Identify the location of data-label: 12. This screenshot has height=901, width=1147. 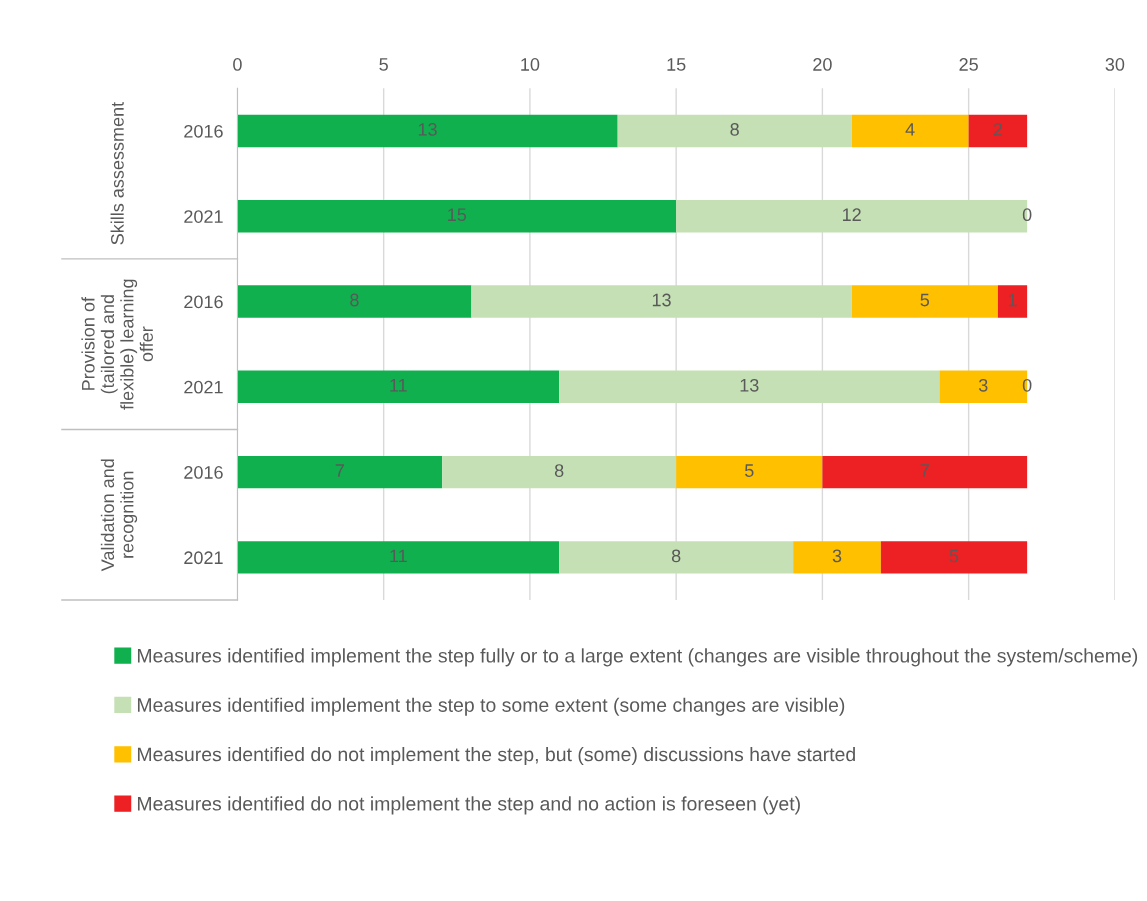
(851, 214).